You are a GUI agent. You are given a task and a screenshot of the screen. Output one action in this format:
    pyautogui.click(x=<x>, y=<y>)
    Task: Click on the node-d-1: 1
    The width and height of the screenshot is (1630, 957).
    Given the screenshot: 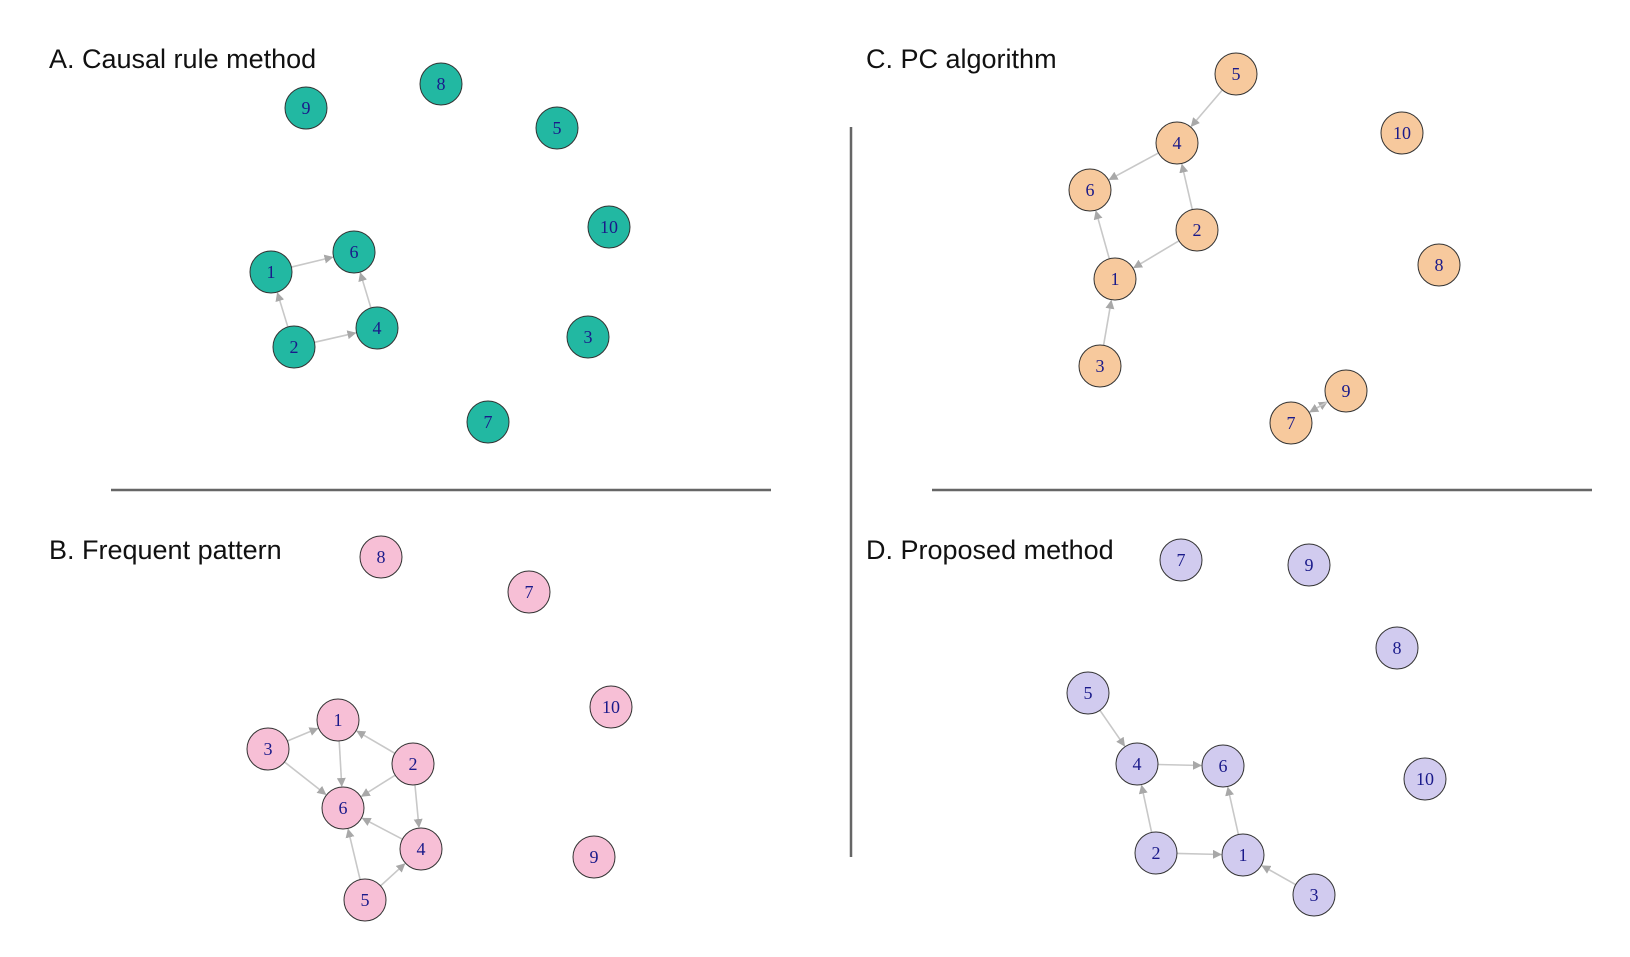 What is the action you would take?
    pyautogui.click(x=1243, y=855)
    